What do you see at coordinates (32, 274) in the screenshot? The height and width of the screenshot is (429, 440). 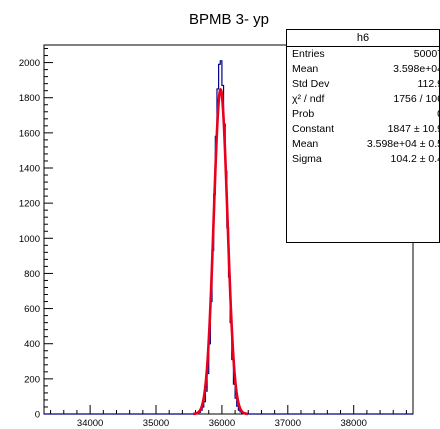 I see `y-tick-label: 800` at bounding box center [32, 274].